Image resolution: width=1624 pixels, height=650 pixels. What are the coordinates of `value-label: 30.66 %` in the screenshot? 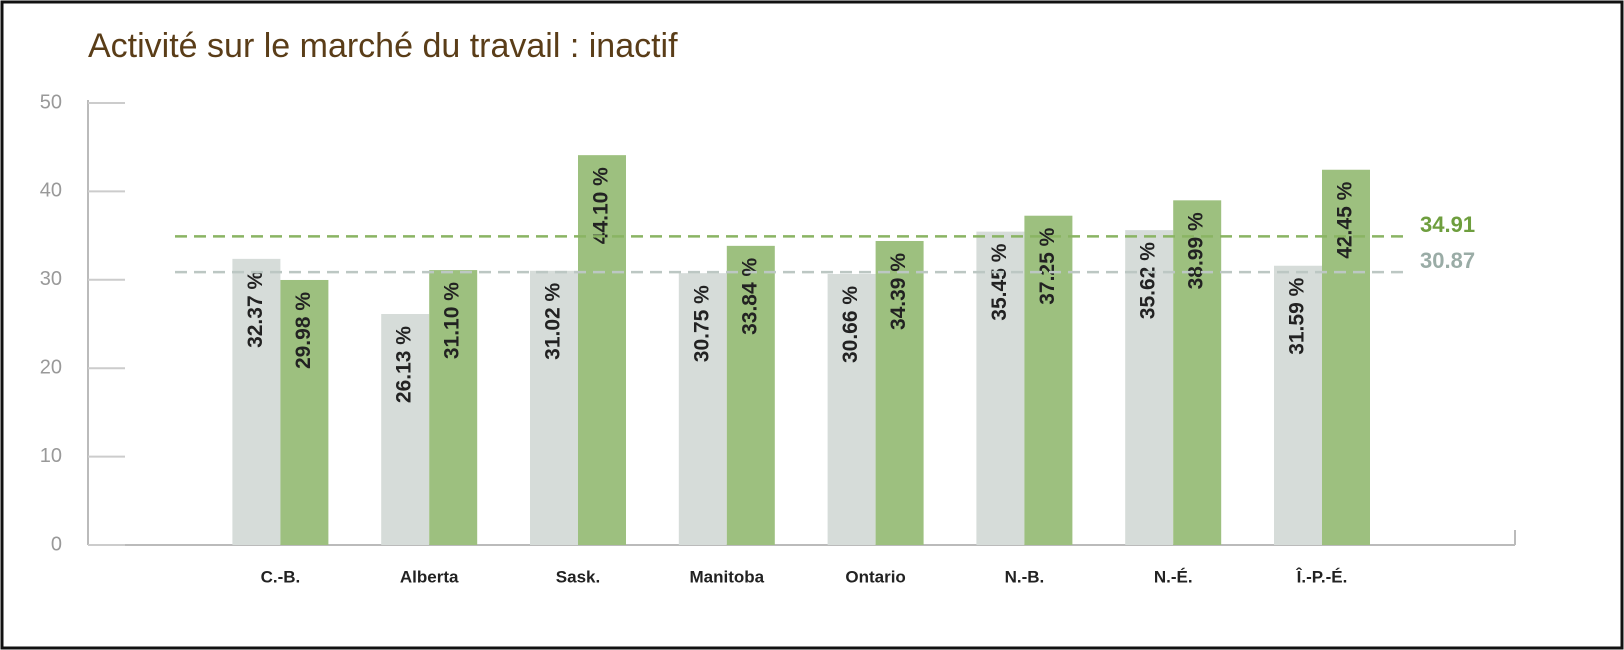 It's located at (850, 324).